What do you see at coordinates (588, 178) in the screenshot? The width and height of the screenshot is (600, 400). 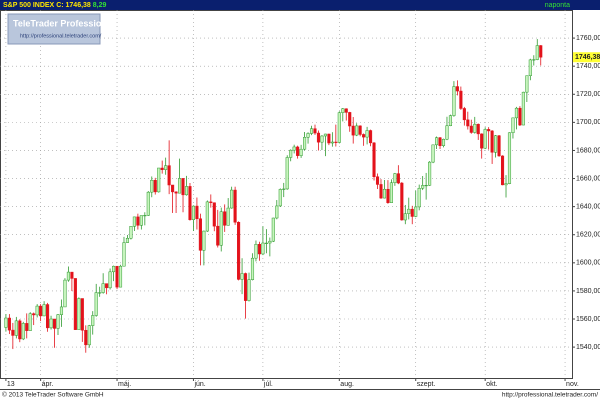 I see `y-tick-label: 1660,00` at bounding box center [588, 178].